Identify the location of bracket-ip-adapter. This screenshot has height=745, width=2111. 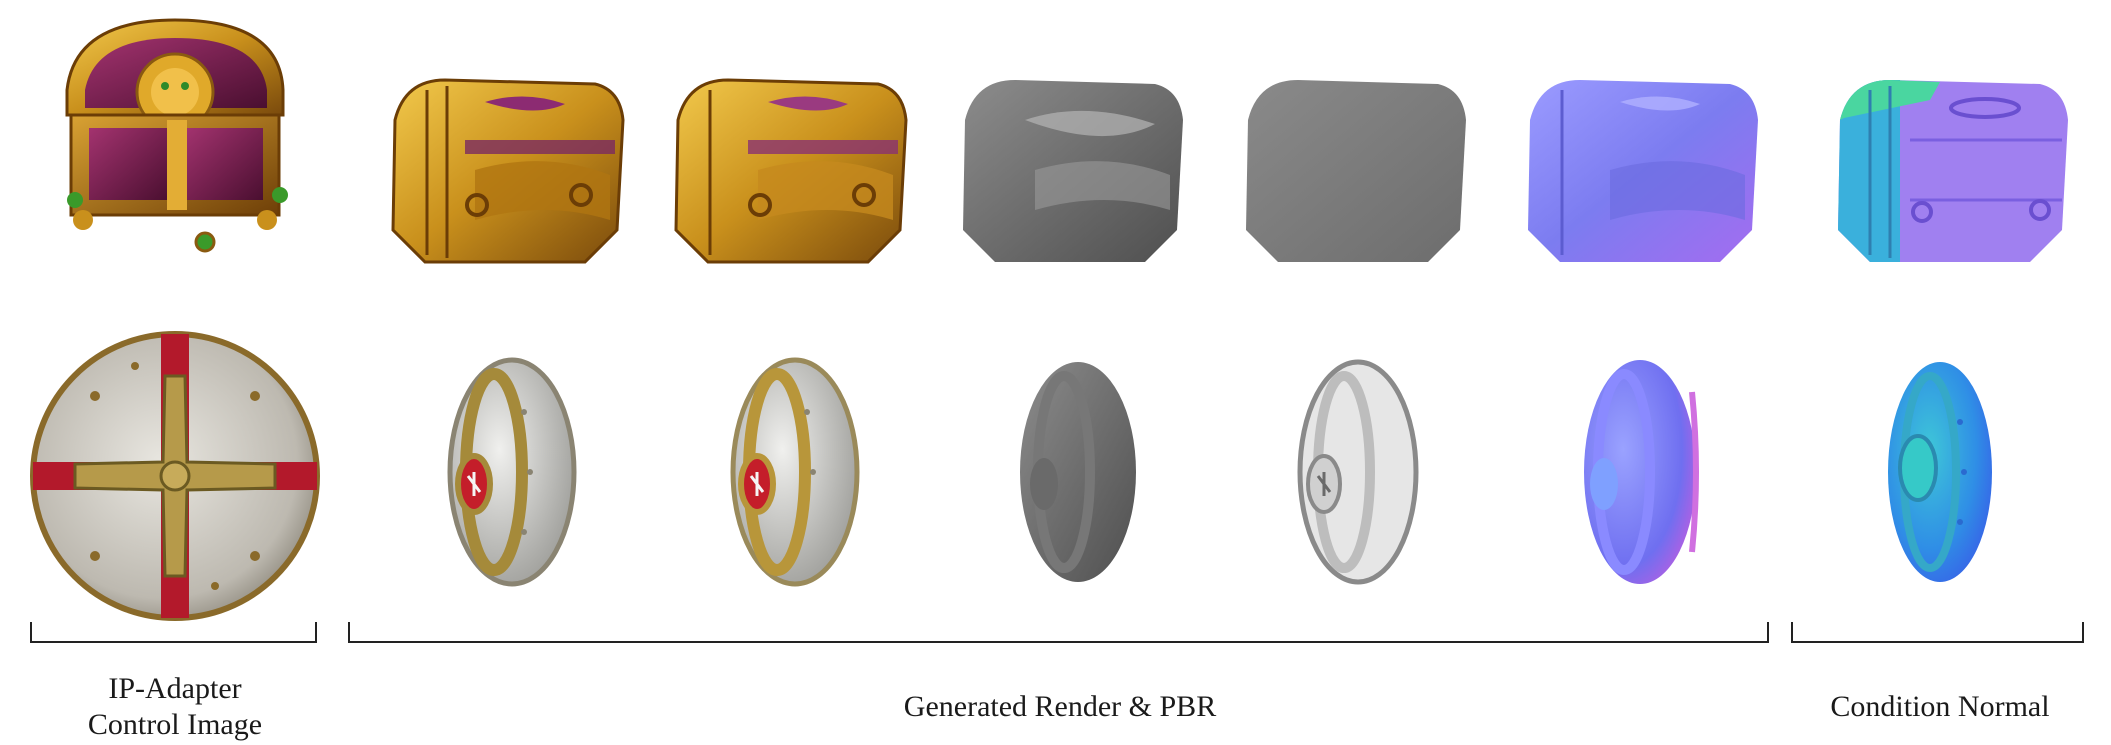
(173, 632).